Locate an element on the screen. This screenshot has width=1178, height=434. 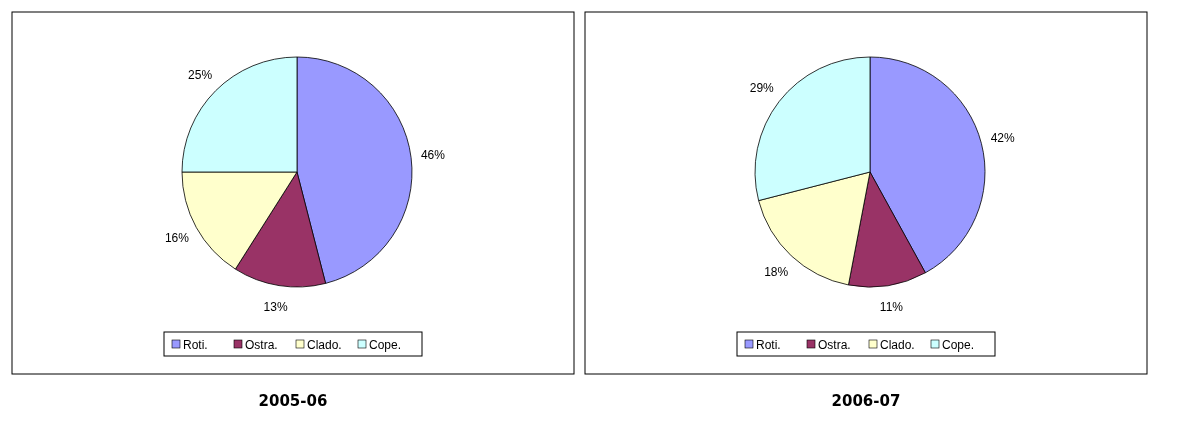
data-label: 25% is located at coordinates (200, 75).